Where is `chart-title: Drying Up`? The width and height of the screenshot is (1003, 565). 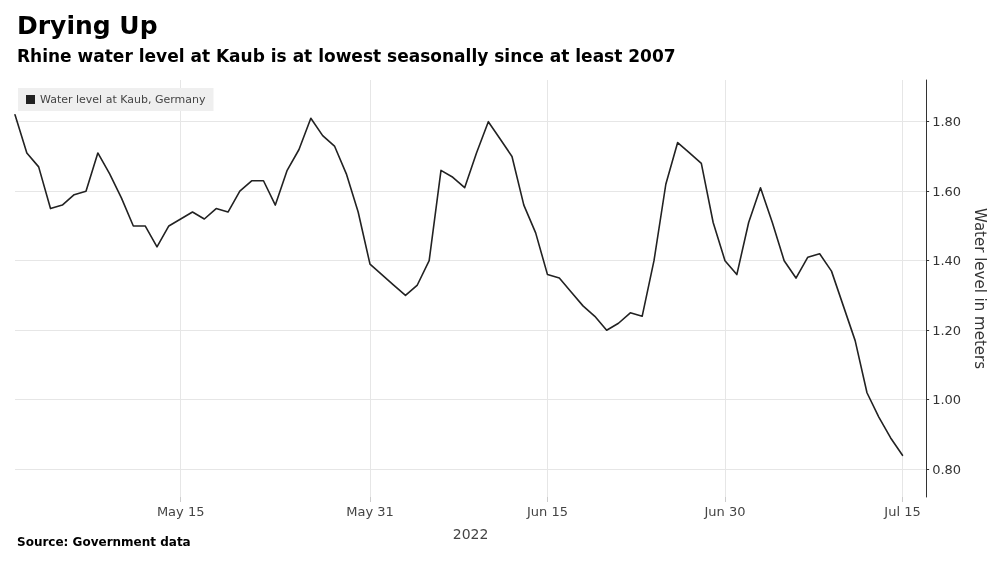
chart-title: Drying Up is located at coordinates (87, 25).